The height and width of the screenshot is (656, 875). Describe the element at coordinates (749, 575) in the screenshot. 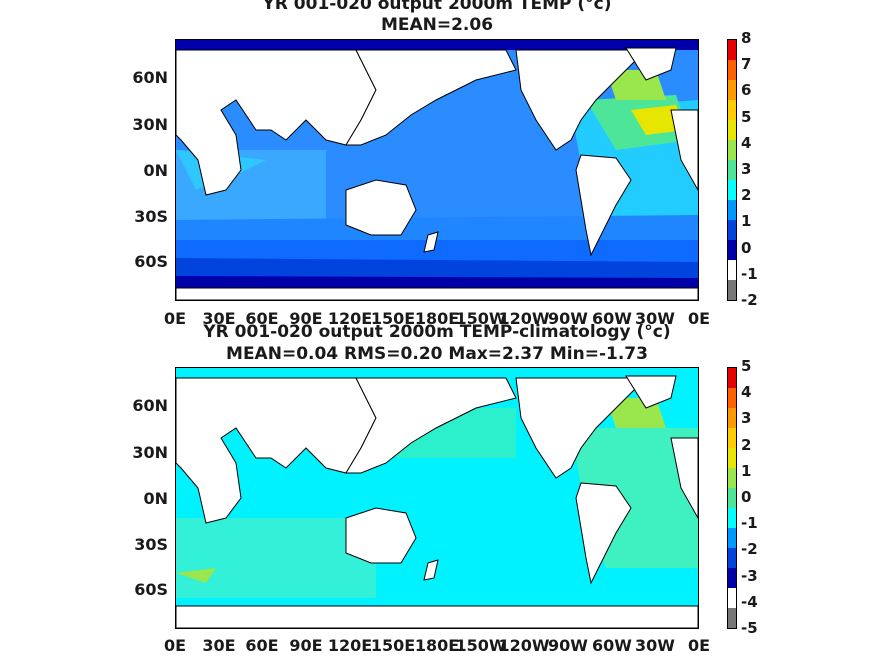

I see `colorbar-label: -3` at that location.